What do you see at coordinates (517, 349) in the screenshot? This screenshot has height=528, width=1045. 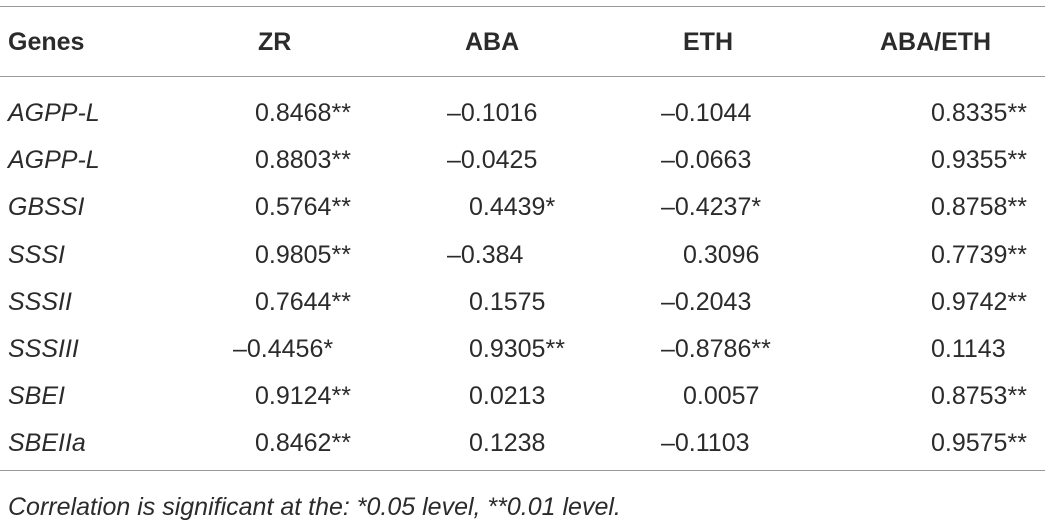 I see `correlation-value: 0.9305**` at bounding box center [517, 349].